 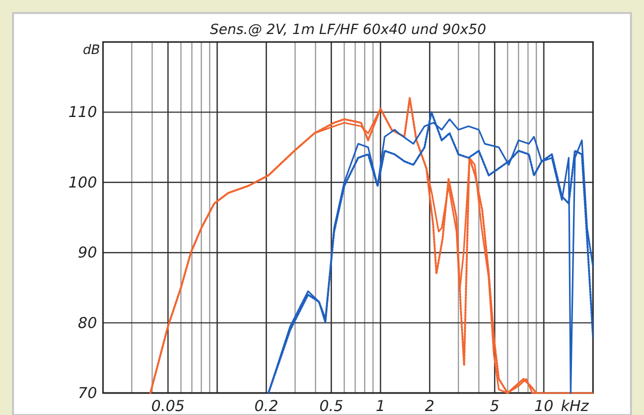 I want to click on x-tick-label: 0.2, so click(x=266, y=406).